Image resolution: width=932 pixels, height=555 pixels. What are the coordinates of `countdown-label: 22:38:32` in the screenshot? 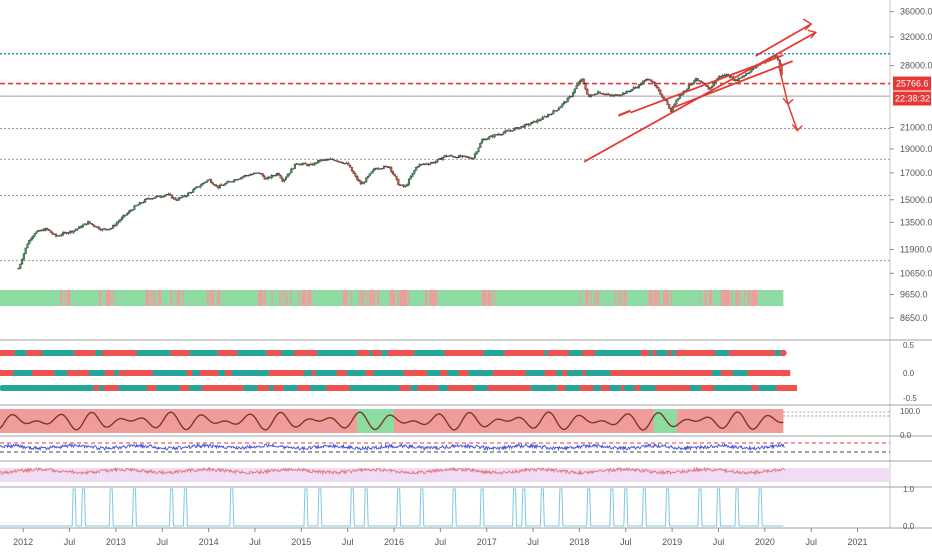 It's located at (912, 99).